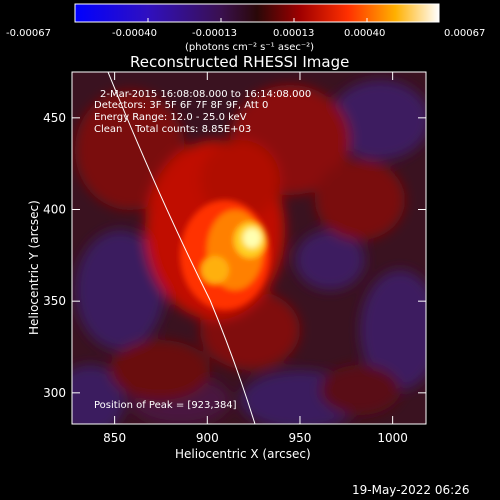 The height and width of the screenshot is (500, 500). I want to click on energy-range-text: Energy Range: 12.0 - 25.0 keV, so click(170, 117).